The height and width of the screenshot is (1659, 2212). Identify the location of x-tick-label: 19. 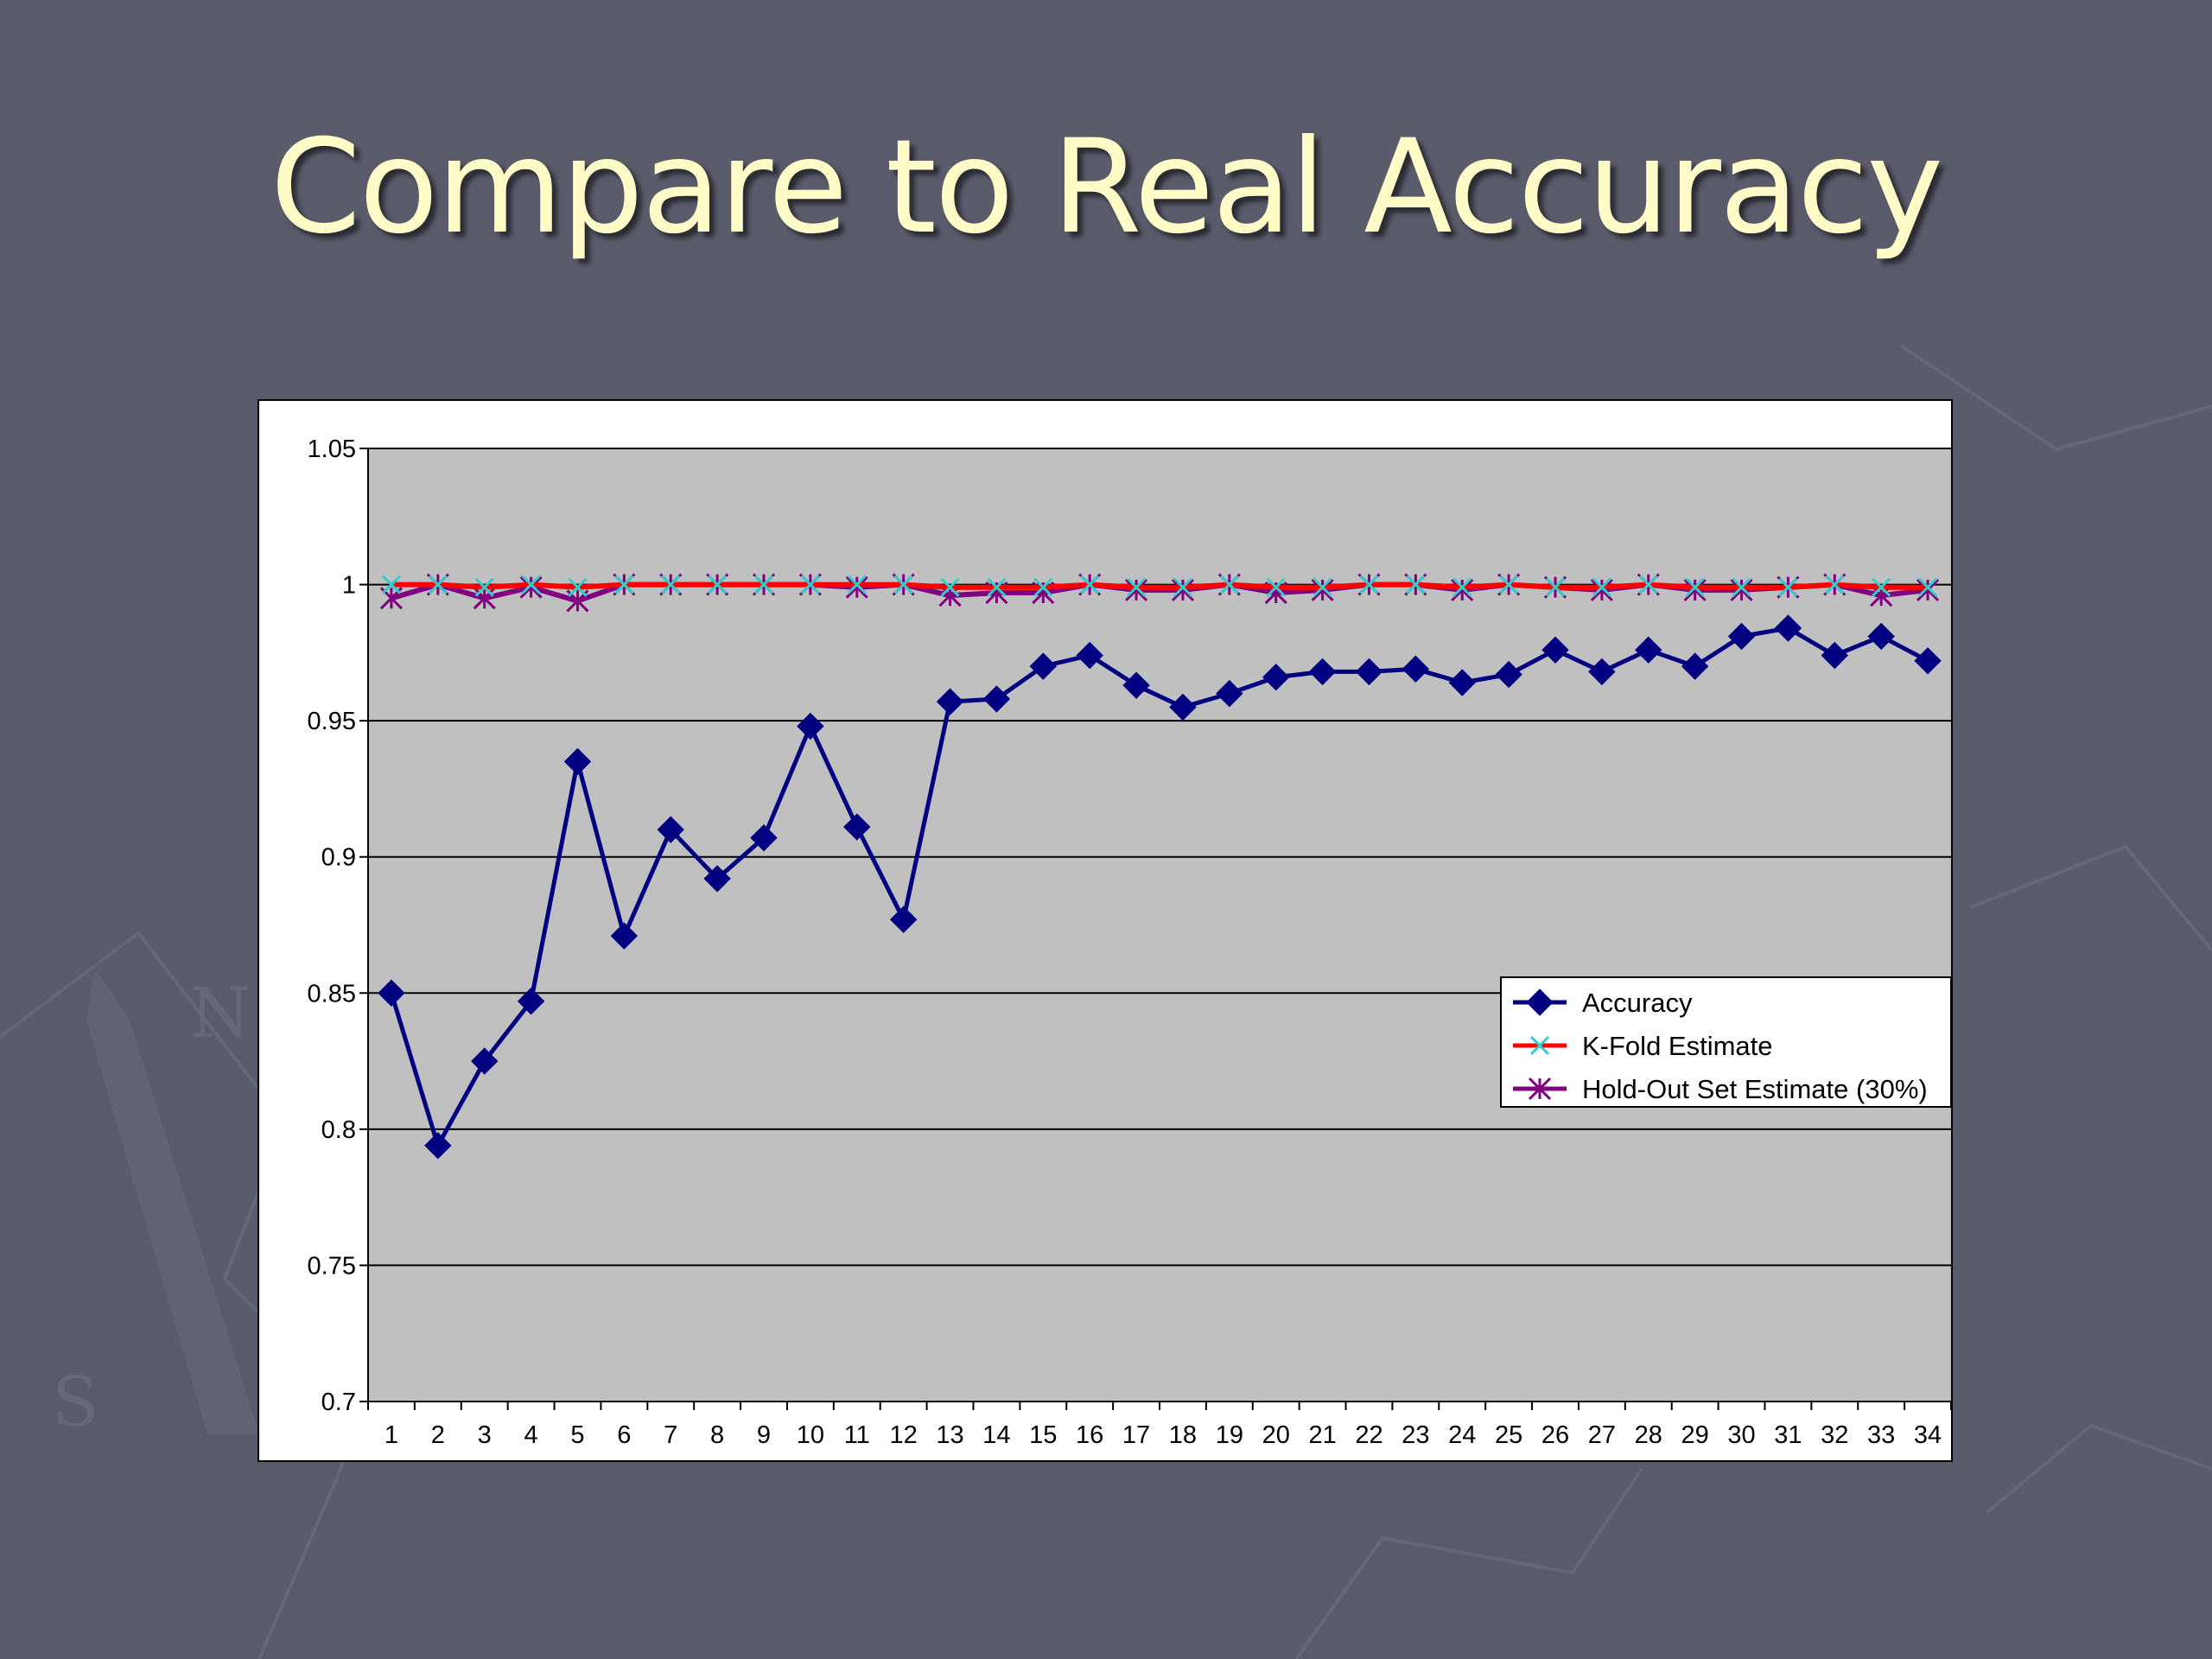
(1229, 1435).